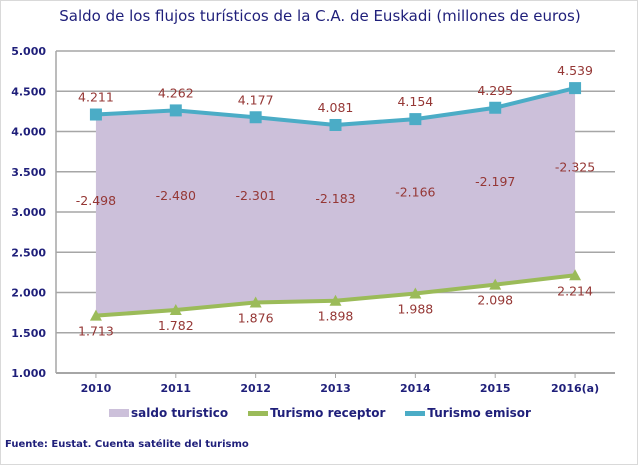 This screenshot has width=638, height=465. Describe the element at coordinates (495, 388) in the screenshot. I see `x-tick-label: 2015` at that location.